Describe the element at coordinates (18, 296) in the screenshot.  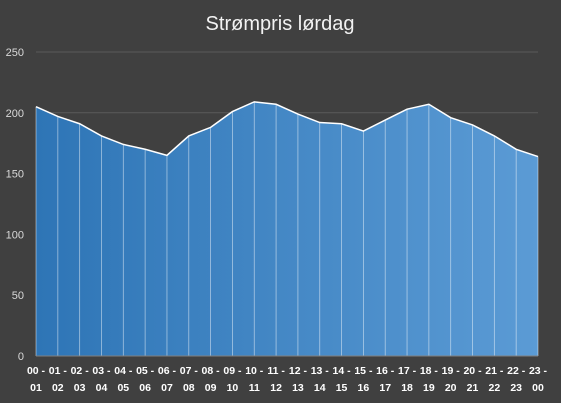
I see `y-tick-label: 50` at that location.